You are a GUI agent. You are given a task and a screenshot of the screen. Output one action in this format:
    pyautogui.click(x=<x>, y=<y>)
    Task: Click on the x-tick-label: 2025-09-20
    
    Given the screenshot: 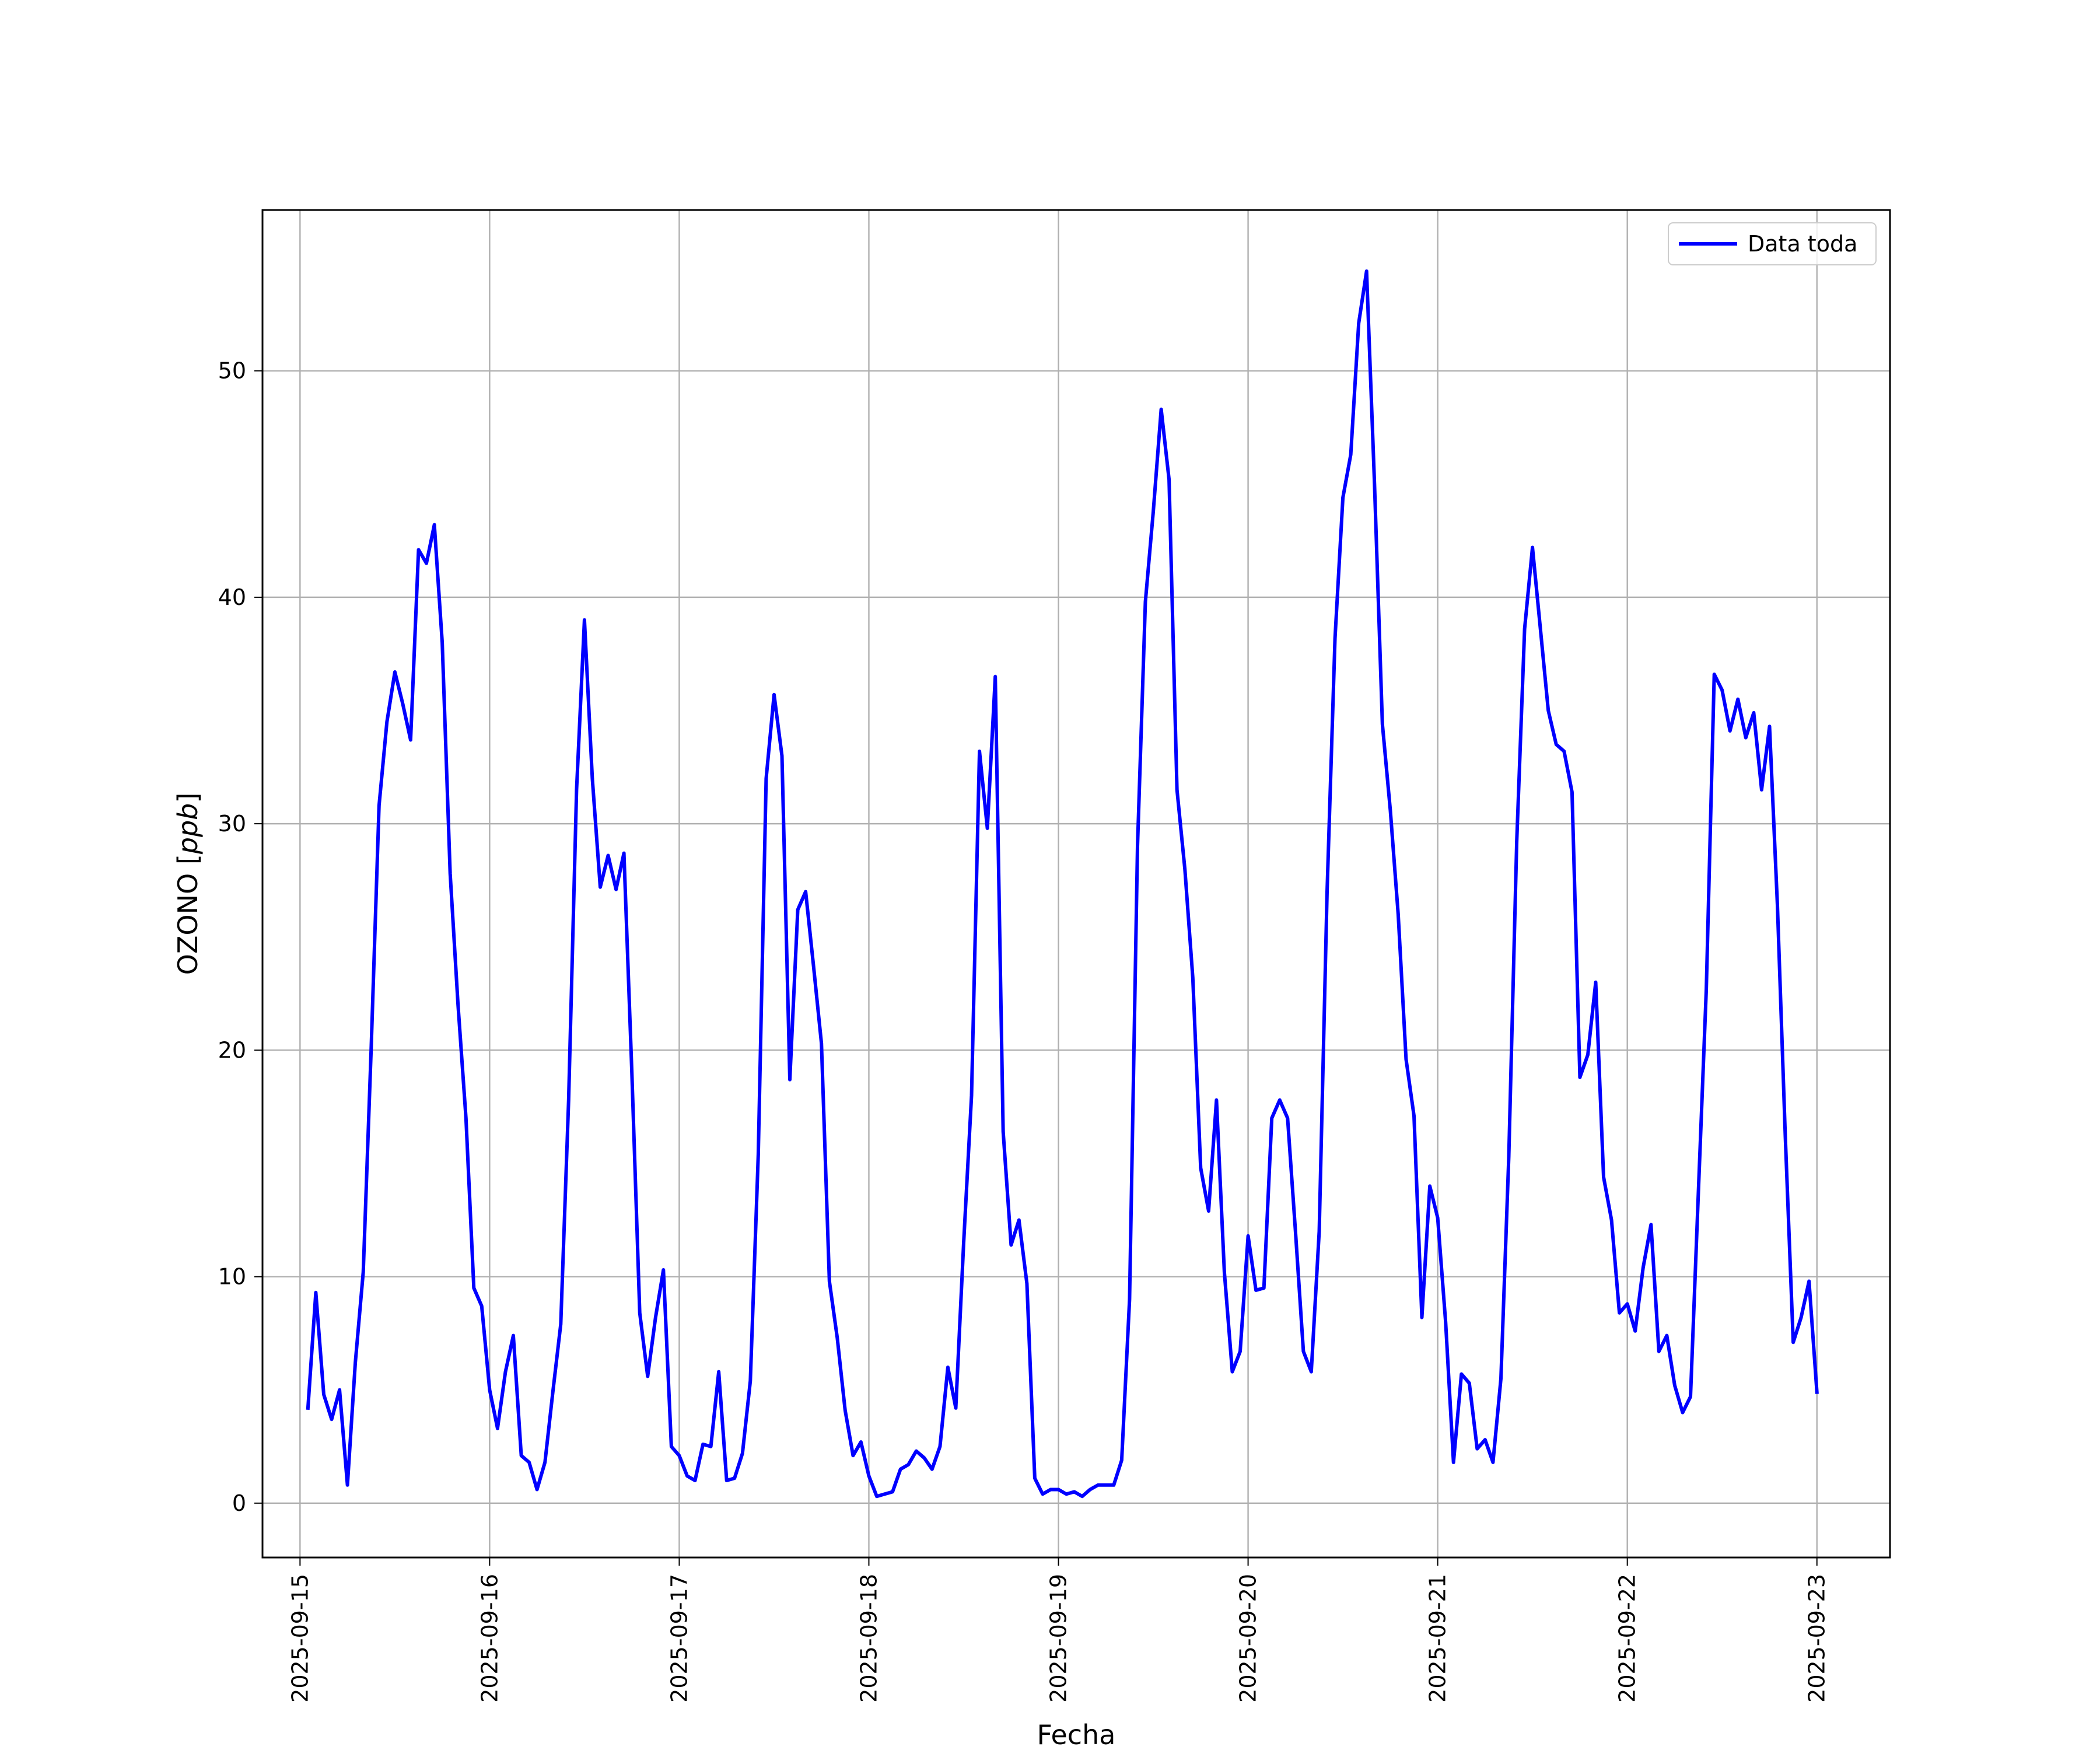 What is the action you would take?
    pyautogui.click(x=1248, y=1638)
    